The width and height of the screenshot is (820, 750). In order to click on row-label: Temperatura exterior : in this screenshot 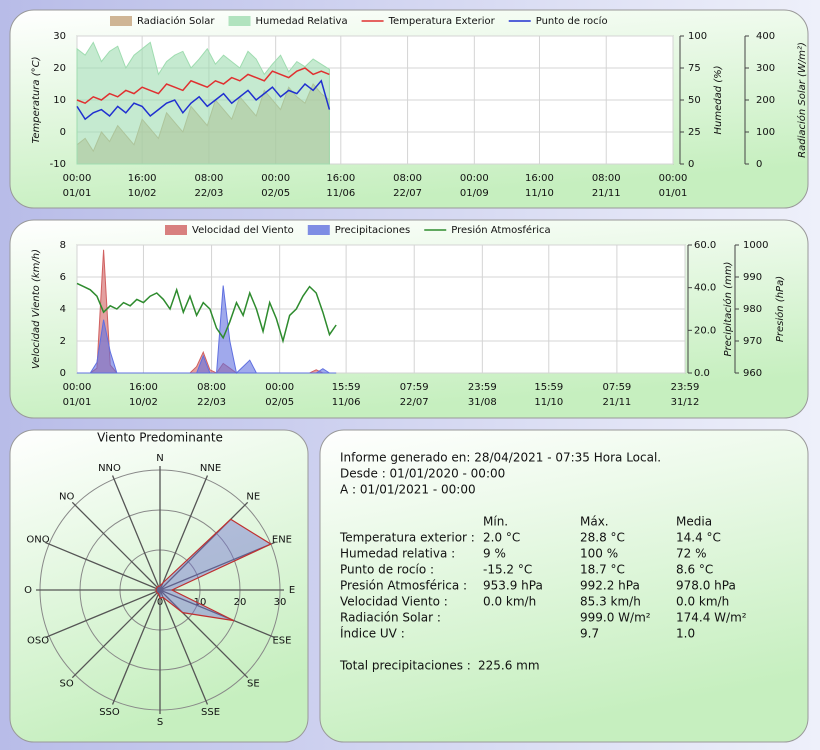, I will do `click(407, 538)`.